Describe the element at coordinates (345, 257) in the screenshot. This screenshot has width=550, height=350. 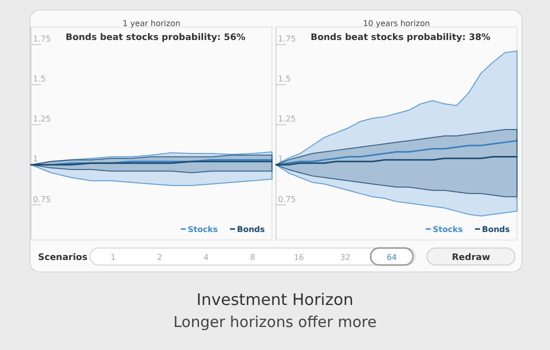
I see `category-label: 32` at that location.